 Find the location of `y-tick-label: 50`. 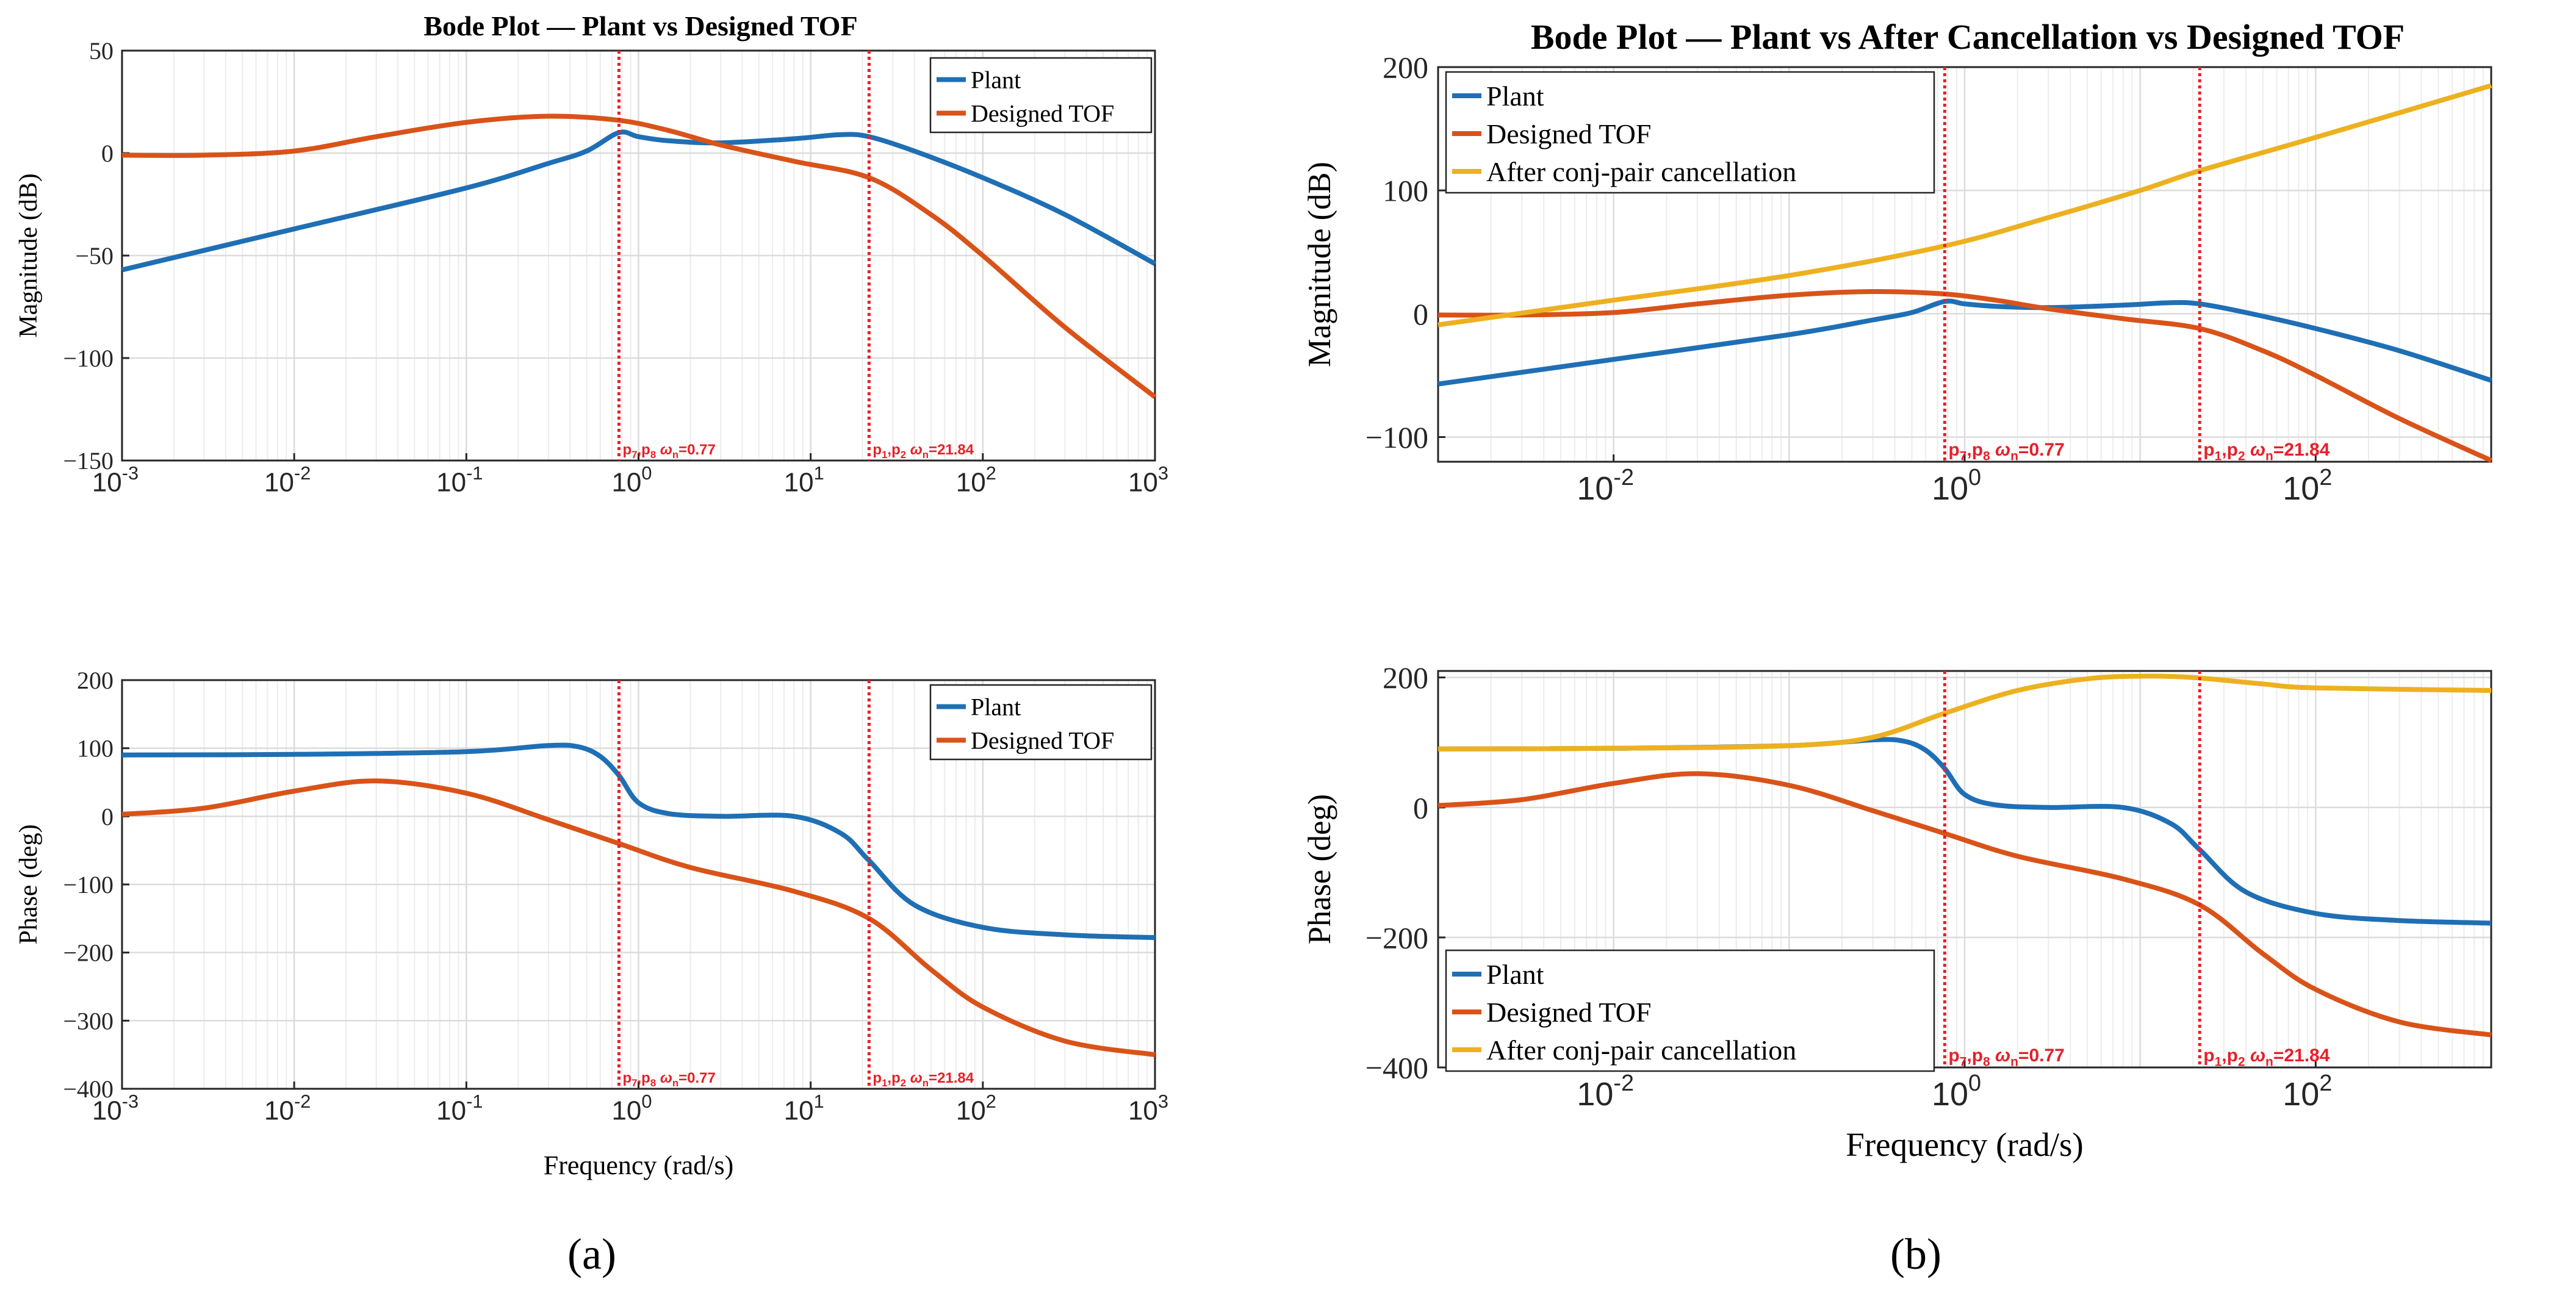

y-tick-label: 50 is located at coordinates (101, 51).